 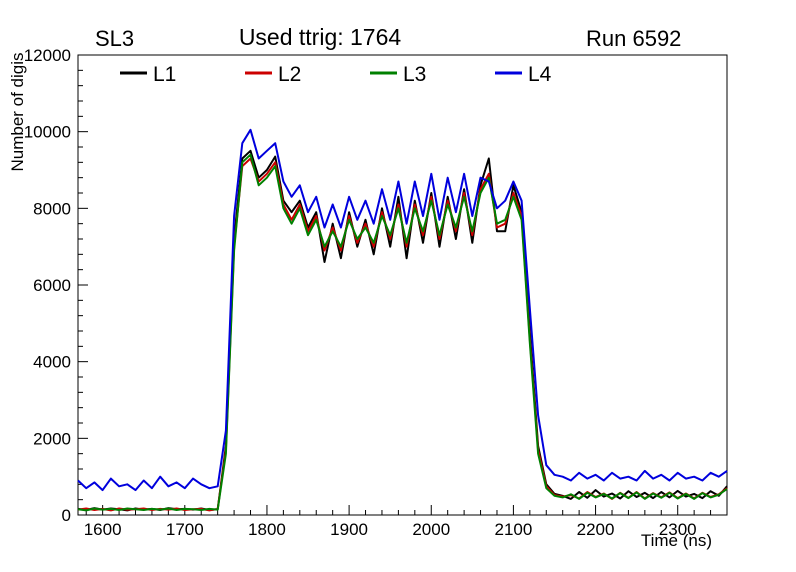 What do you see at coordinates (267, 529) in the screenshot?
I see `x-tick-label: 1800` at bounding box center [267, 529].